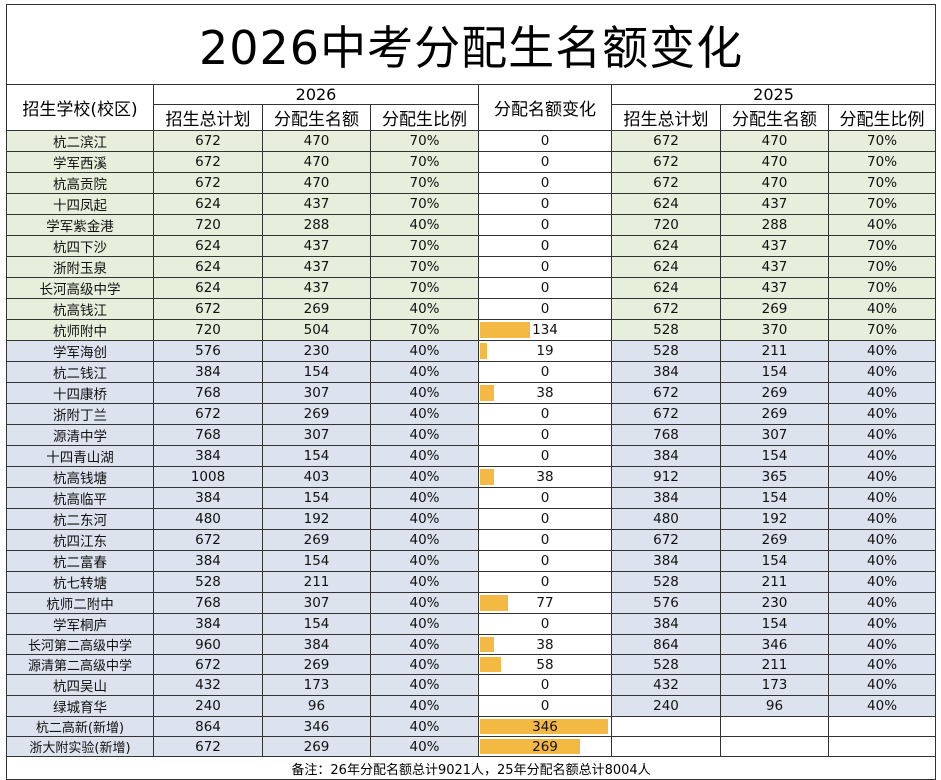 The width and height of the screenshot is (941, 780). What do you see at coordinates (471, 183) in the screenshot?
I see `table-row: 杭高贡院 672 470 70% 0 672 470 70%` at bounding box center [471, 183].